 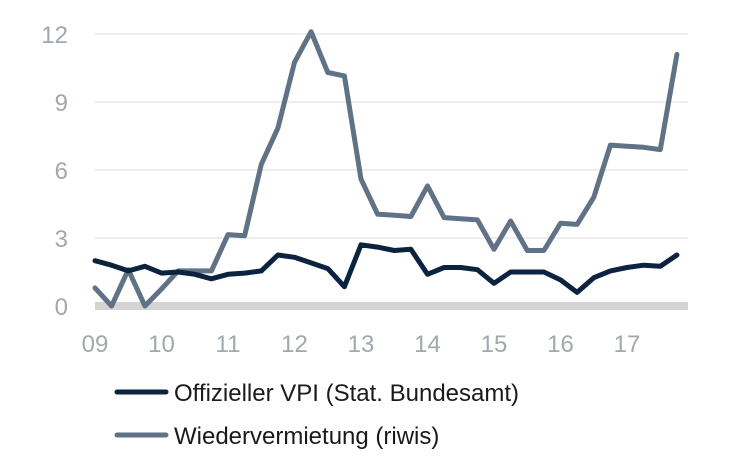 What do you see at coordinates (161, 344) in the screenshot?
I see `x-tick-label: 10` at bounding box center [161, 344].